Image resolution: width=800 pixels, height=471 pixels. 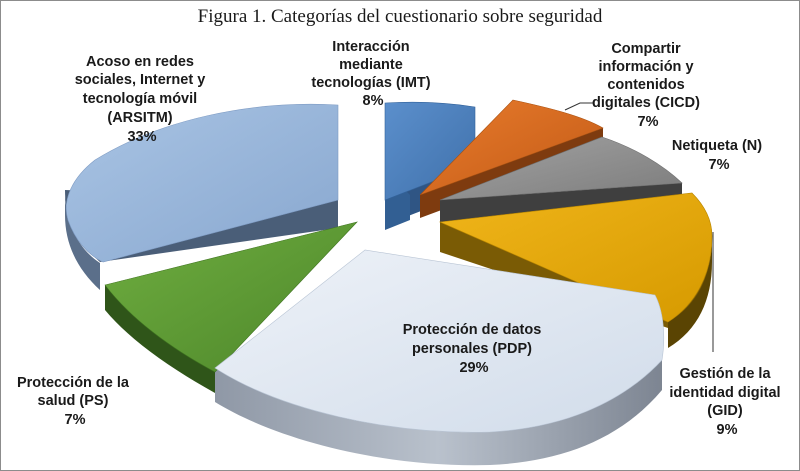 What do you see at coordinates (575, 257) in the screenshot?
I see `slice-gid` at bounding box center [575, 257].